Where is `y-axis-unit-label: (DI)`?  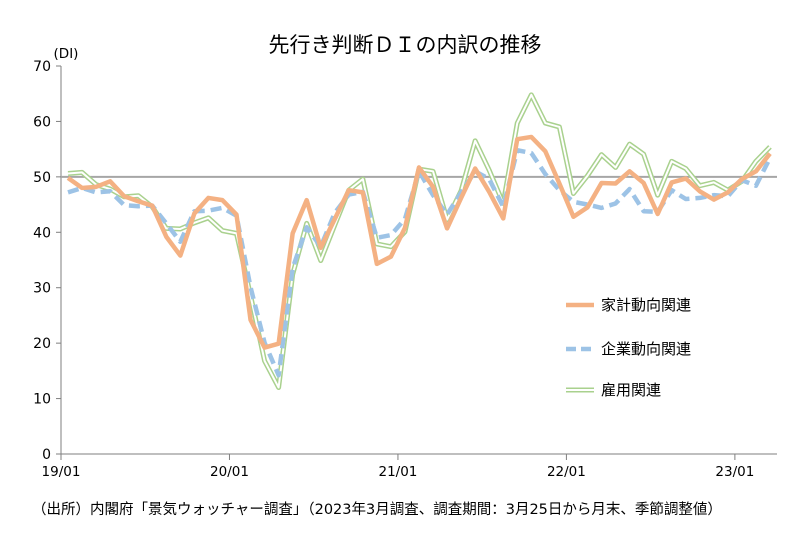
y-axis-unit-label: (DI) is located at coordinates (66, 54).